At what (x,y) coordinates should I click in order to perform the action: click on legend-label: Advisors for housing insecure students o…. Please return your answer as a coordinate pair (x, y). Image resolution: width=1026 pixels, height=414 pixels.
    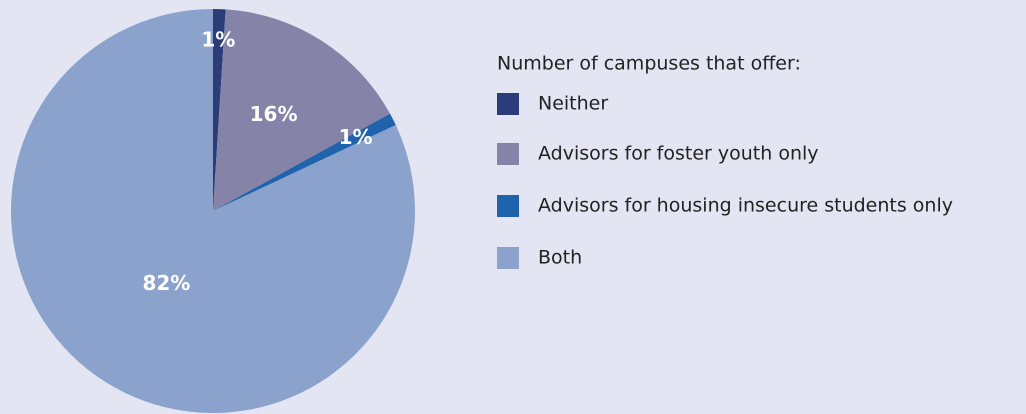
    Looking at the image, I should click on (745, 206).